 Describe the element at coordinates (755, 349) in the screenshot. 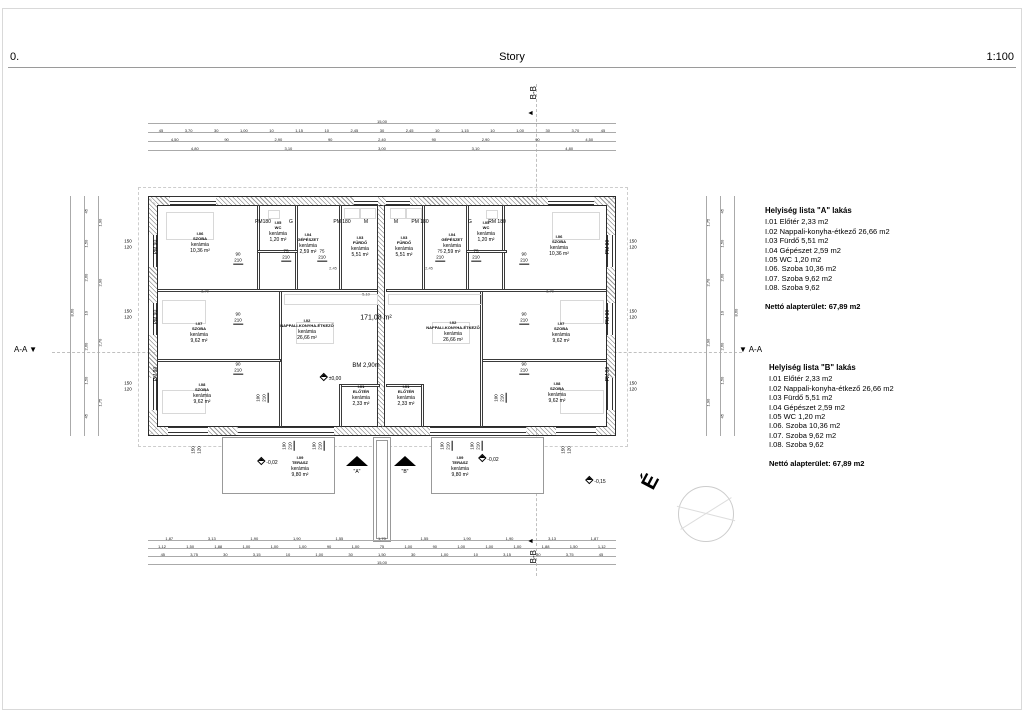

I see `section-label: A-A` at that location.